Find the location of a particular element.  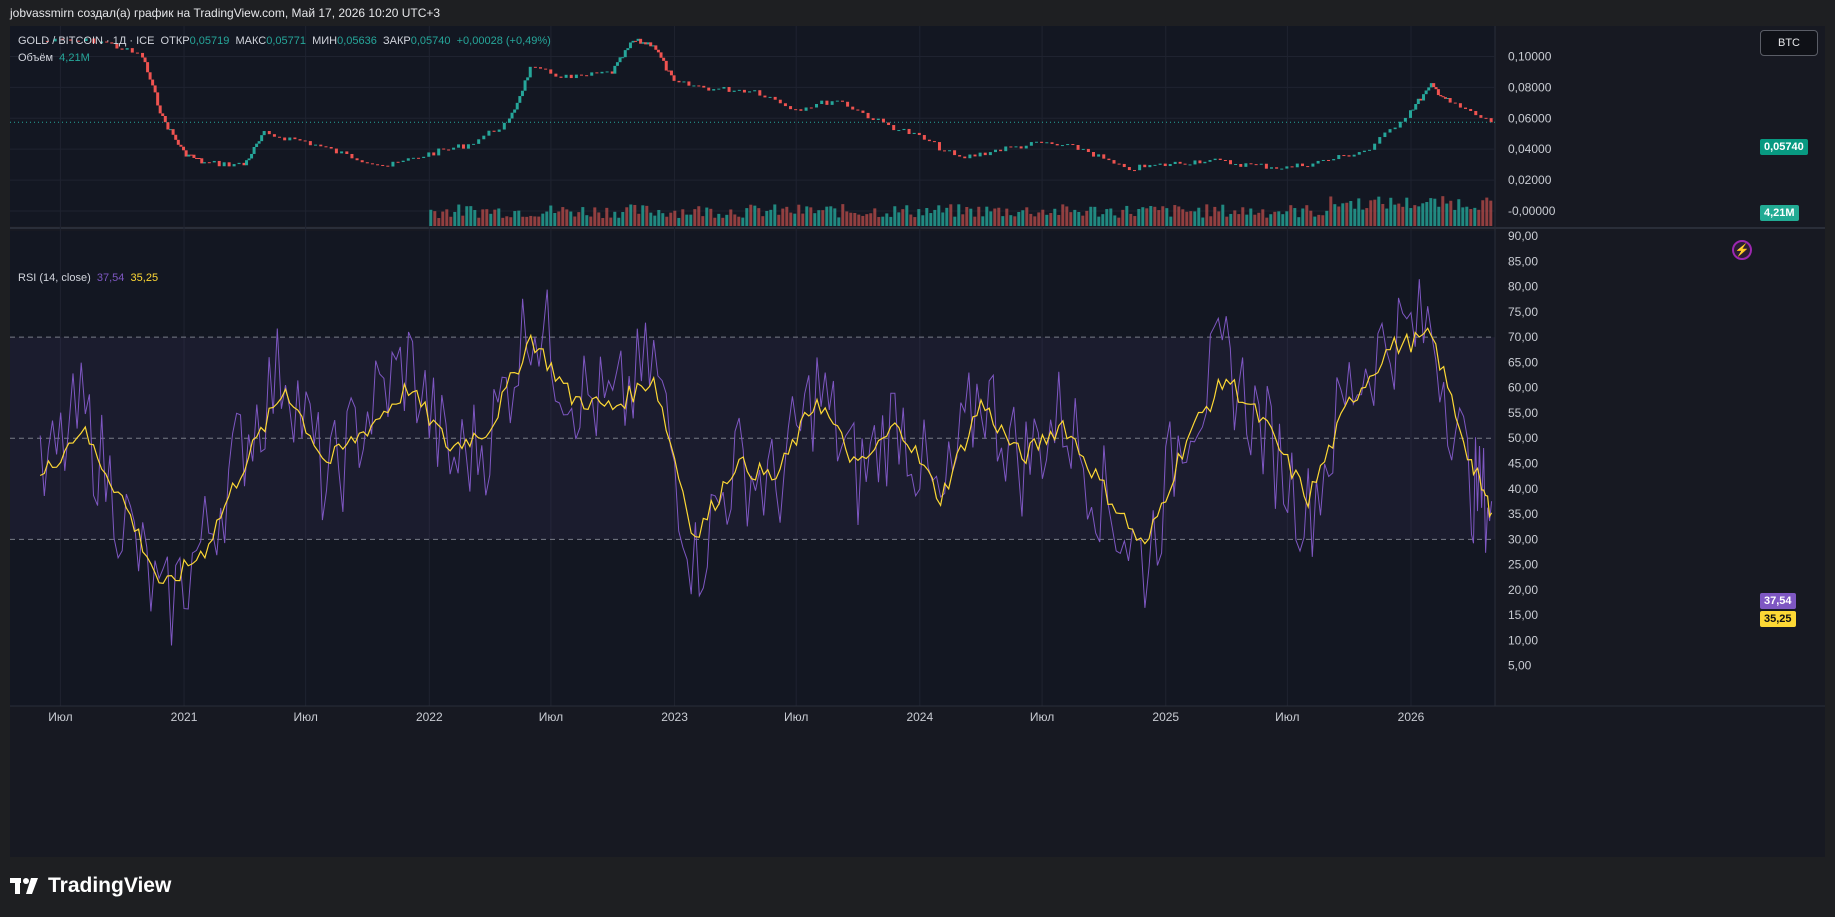

rsi-label: RSI (14, close) is located at coordinates (54, 278).